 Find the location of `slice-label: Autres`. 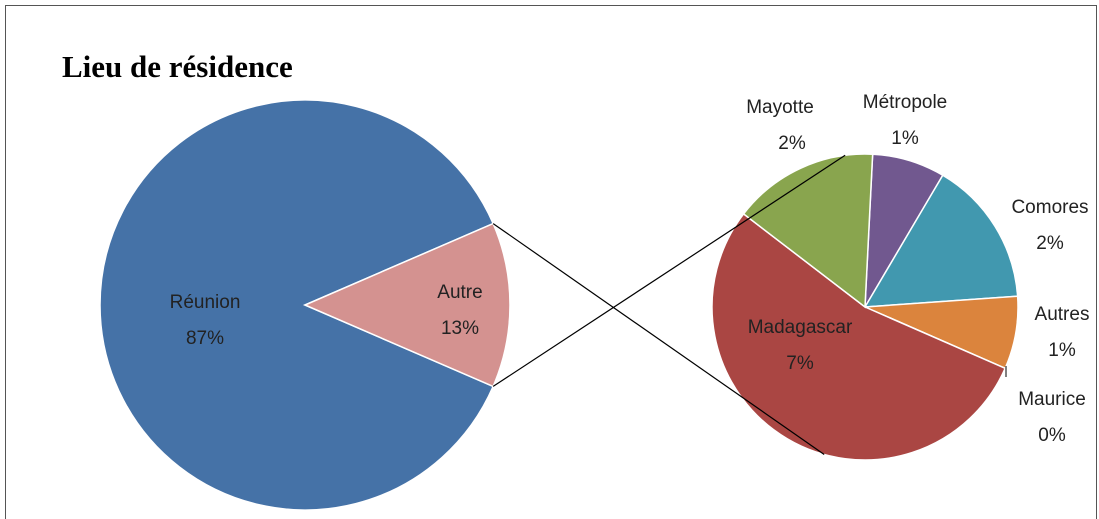

slice-label: Autres is located at coordinates (1062, 314).